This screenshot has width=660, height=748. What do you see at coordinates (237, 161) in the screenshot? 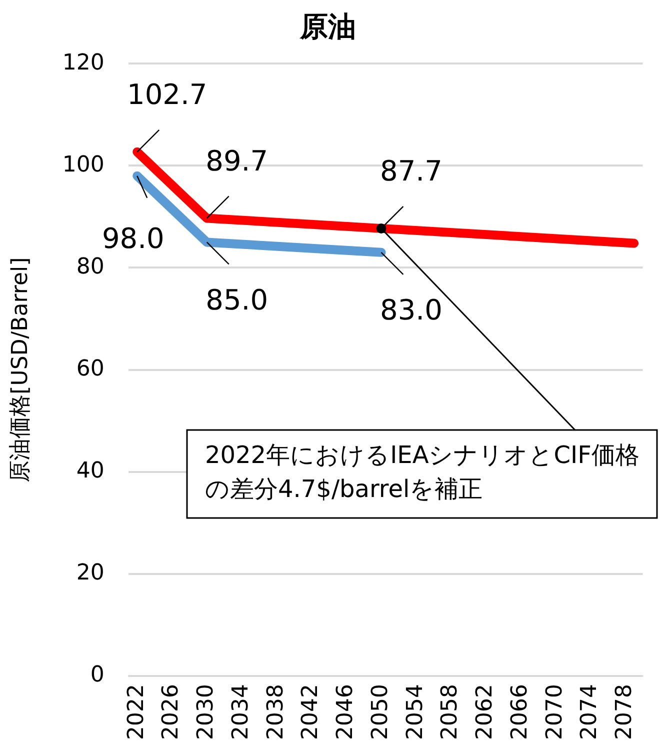
I see `data-label: 89.7` at bounding box center [237, 161].